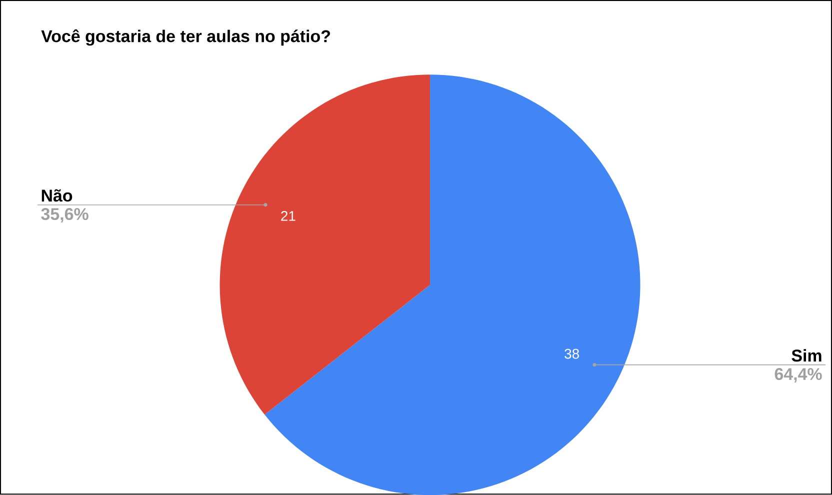  What do you see at coordinates (807, 355) in the screenshot?
I see `slice-label: Sim` at bounding box center [807, 355].